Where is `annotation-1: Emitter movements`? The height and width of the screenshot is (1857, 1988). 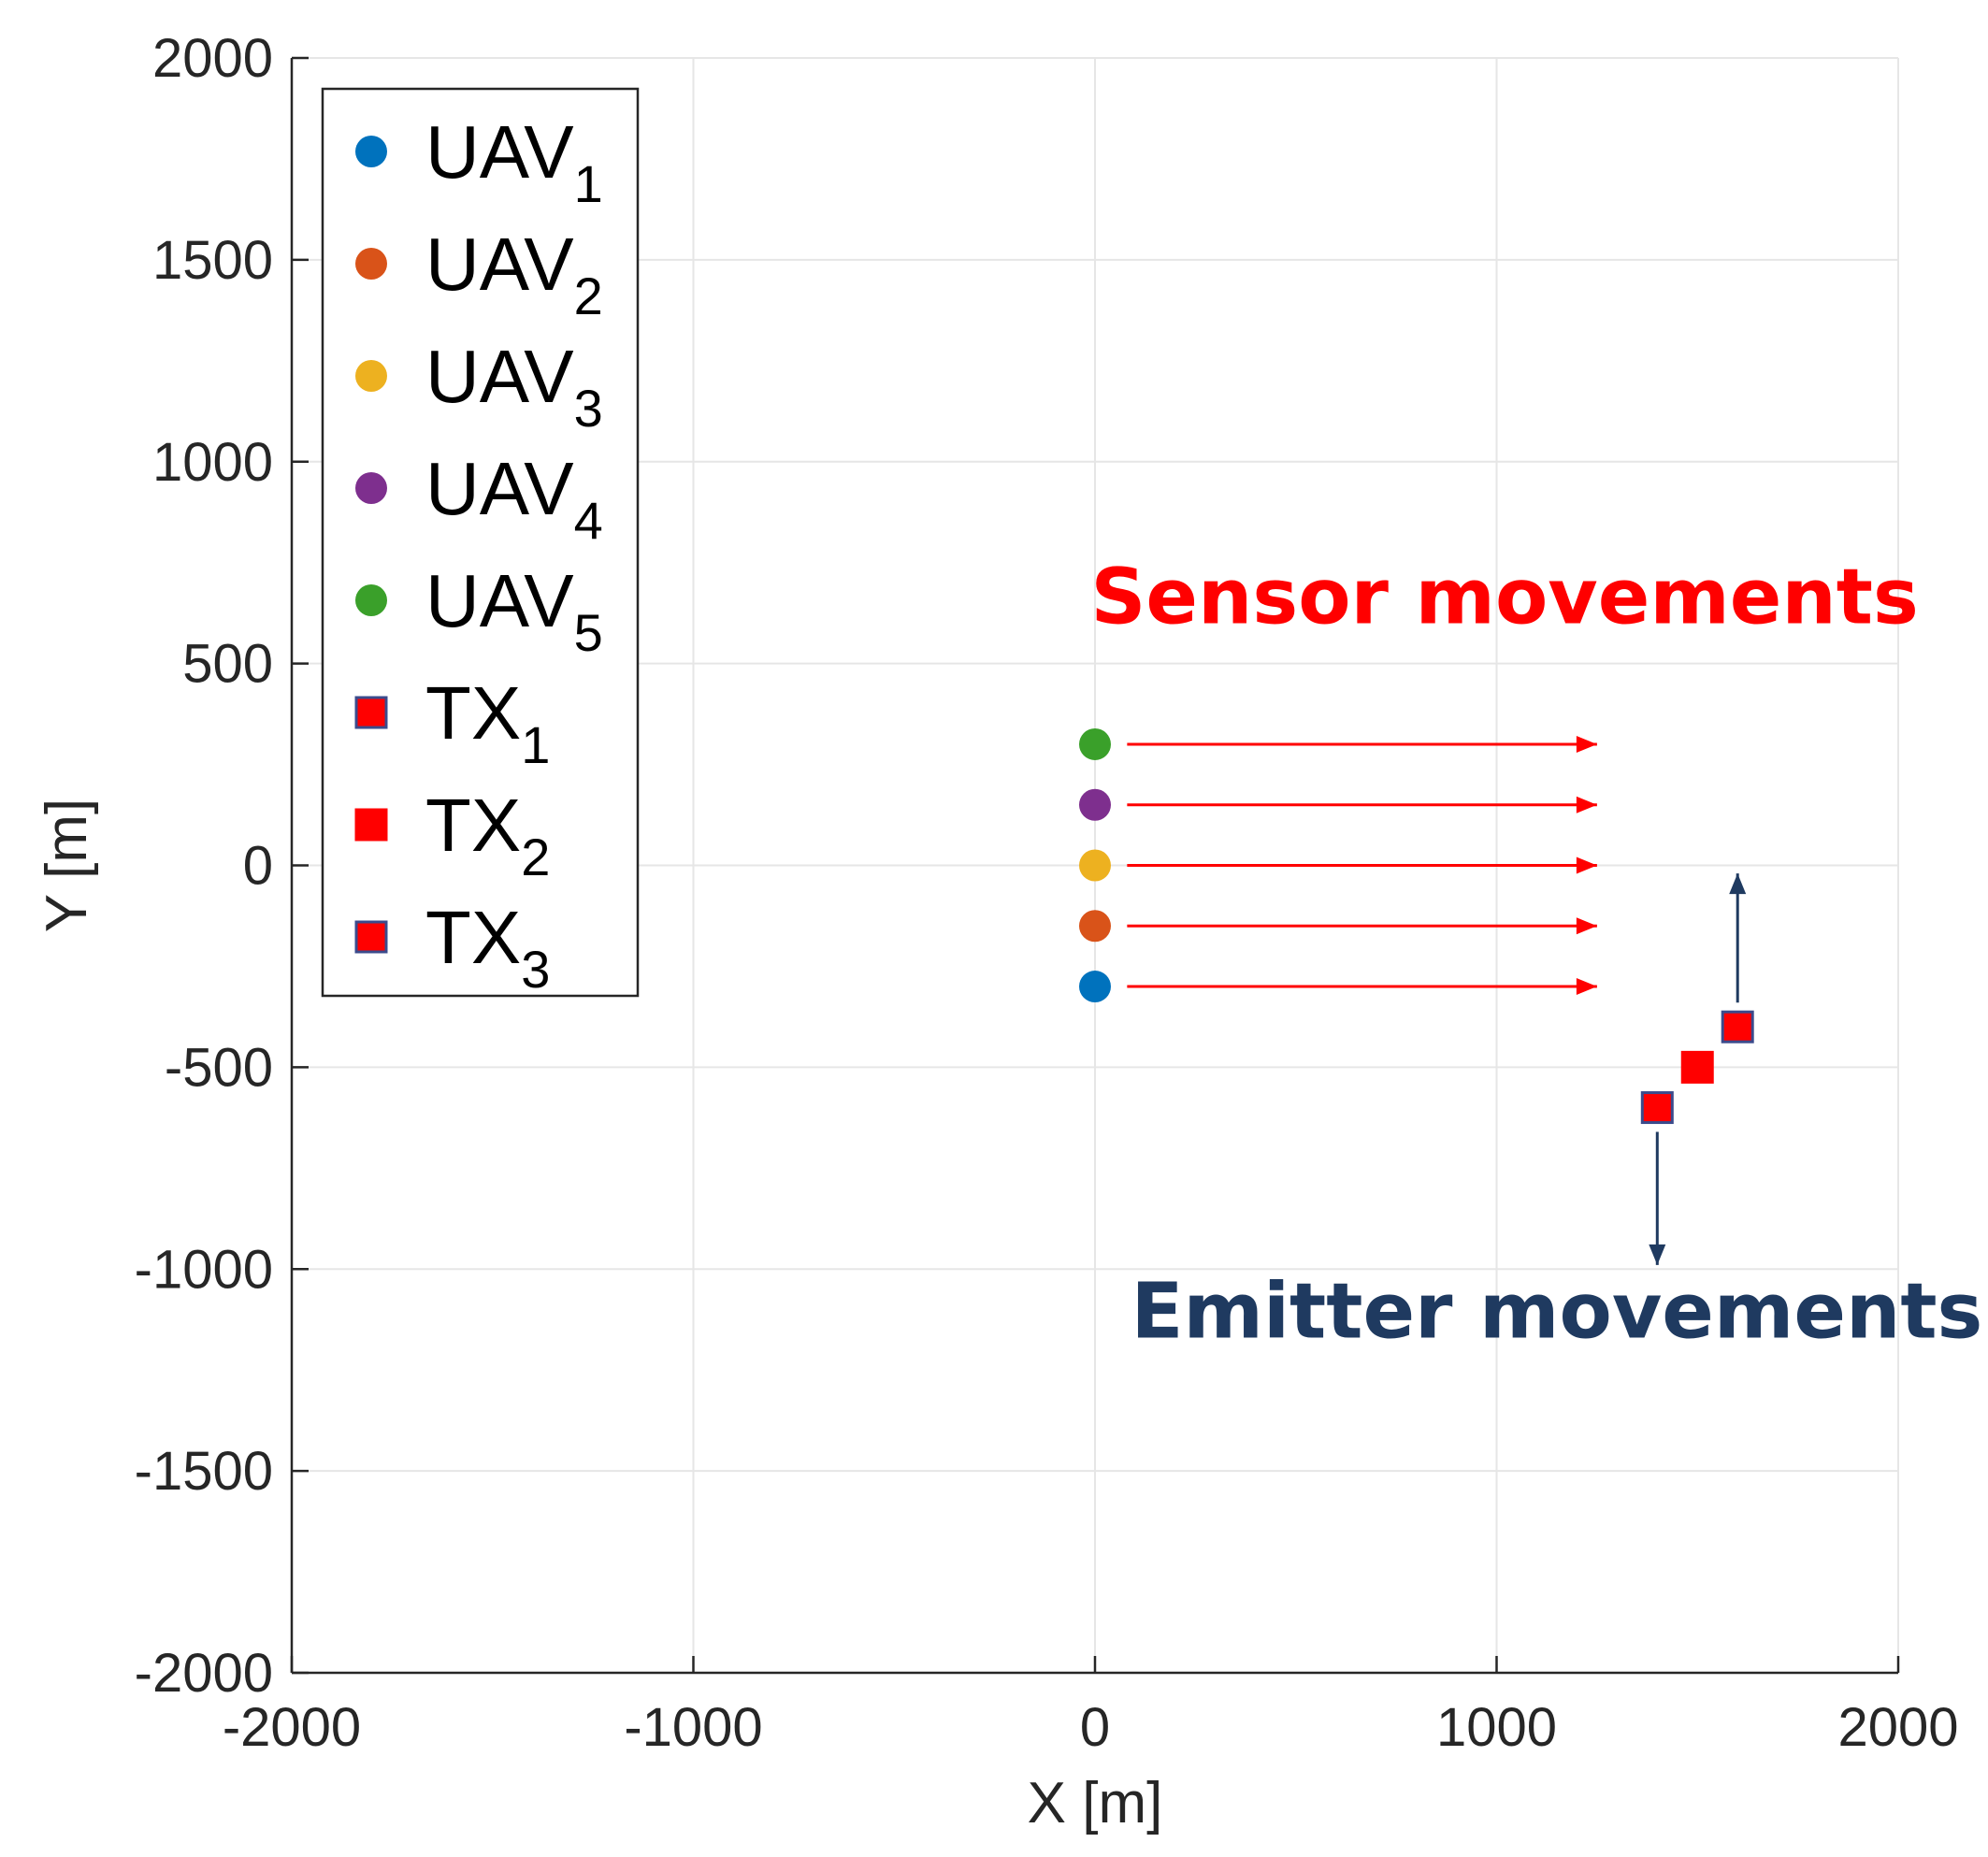 annotation-1: Emitter movements is located at coordinates (1557, 1313).